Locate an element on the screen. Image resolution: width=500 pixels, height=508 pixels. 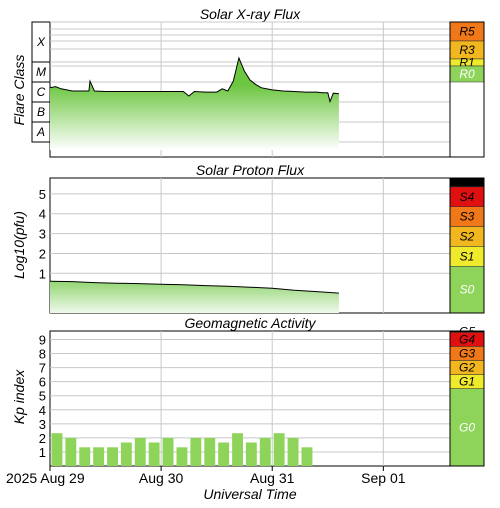
kp-y-tick-label: 3 is located at coordinates (42, 424).